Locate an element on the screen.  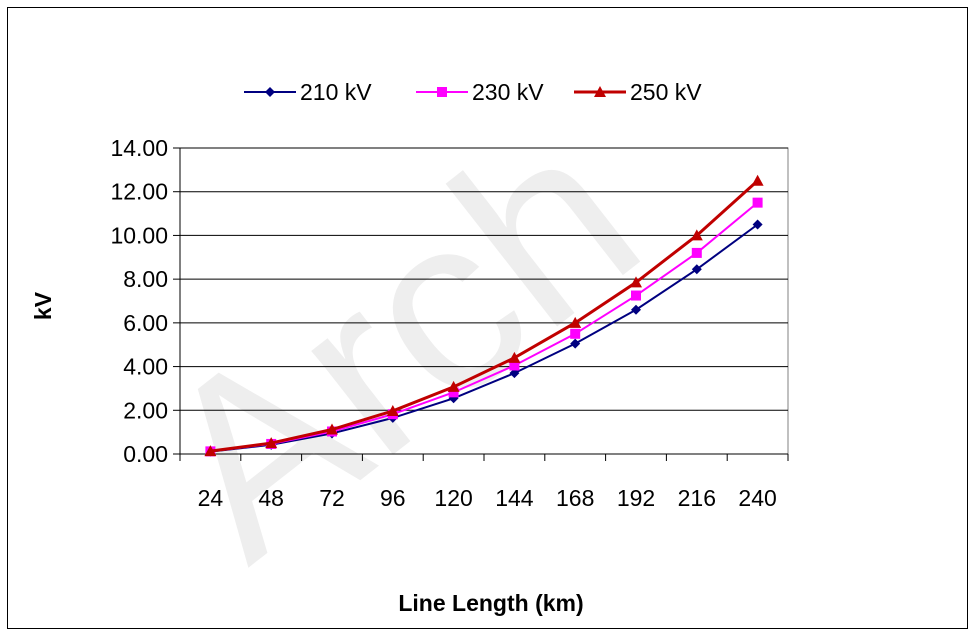
legend-label: 230 kV is located at coordinates (508, 92).